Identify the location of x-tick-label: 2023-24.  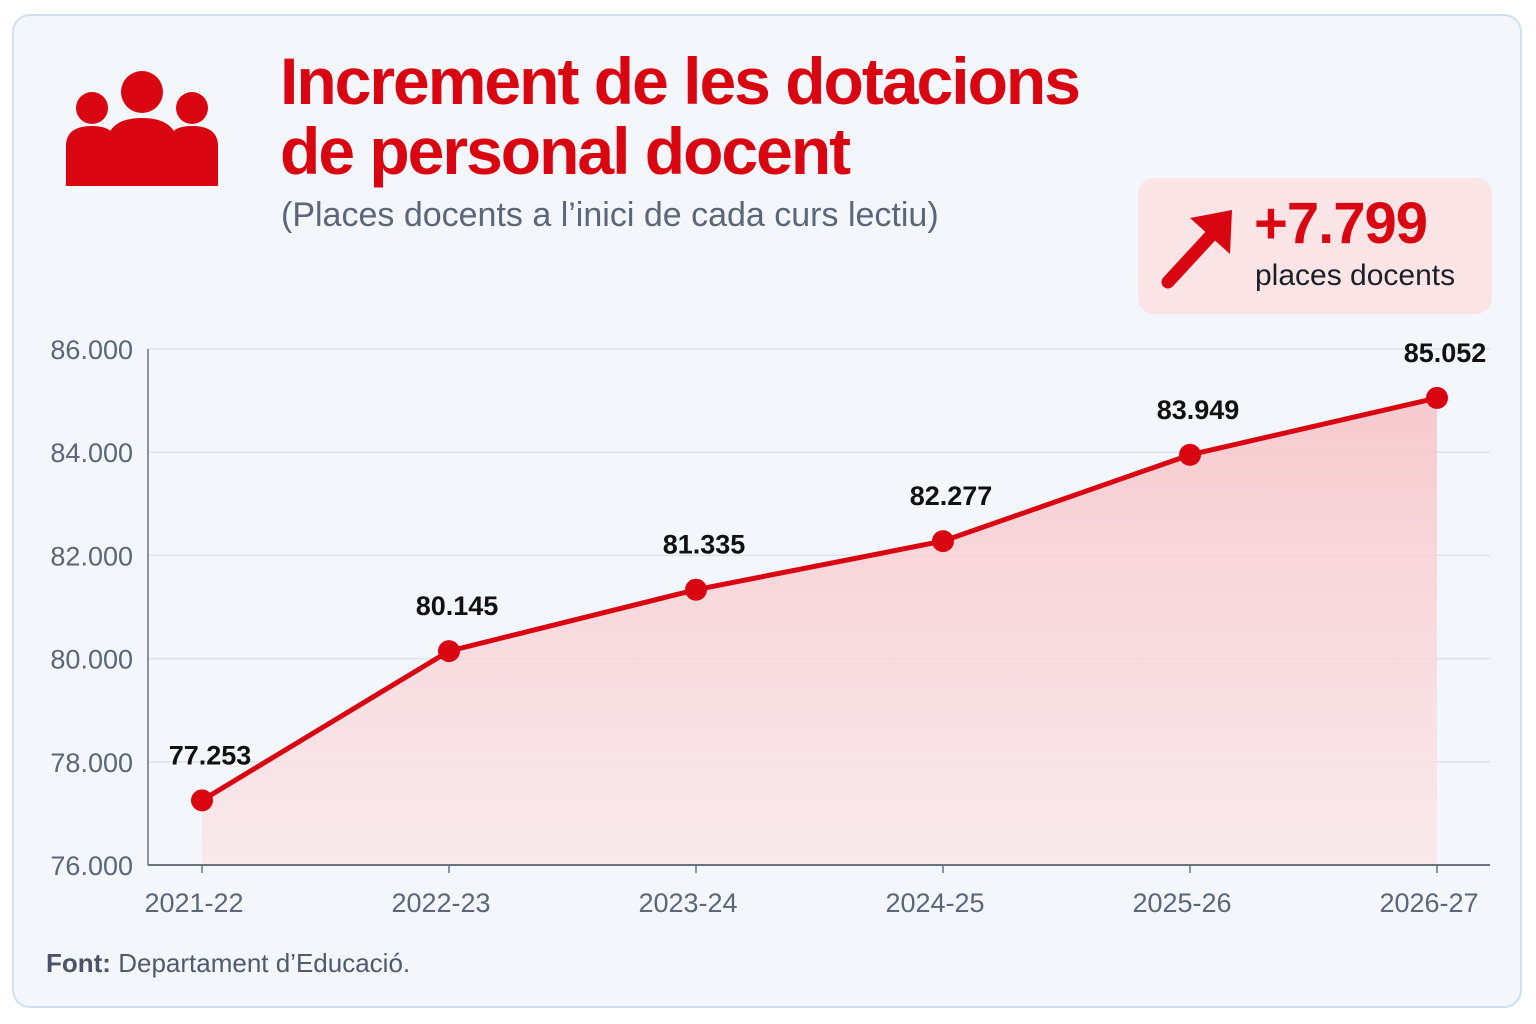
(687, 903).